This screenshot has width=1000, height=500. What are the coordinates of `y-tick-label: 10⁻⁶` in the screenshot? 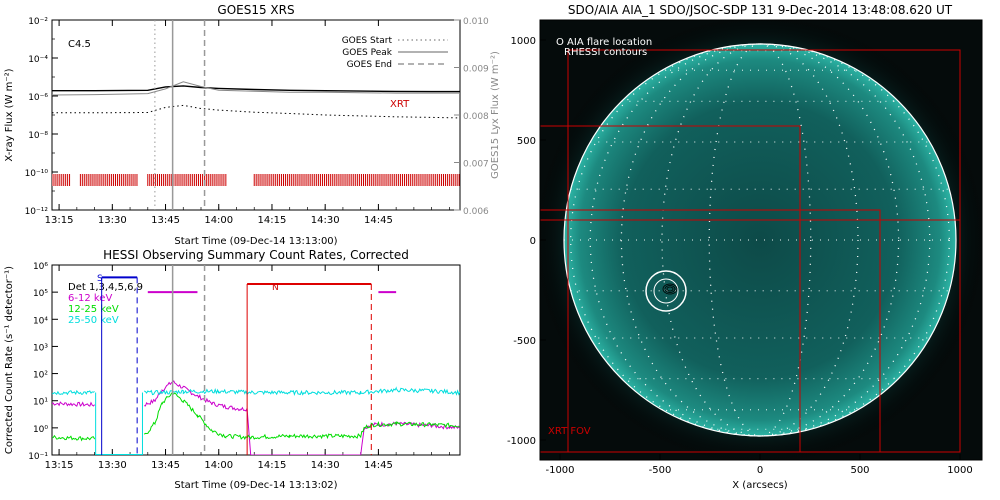 It's located at (38, 98).